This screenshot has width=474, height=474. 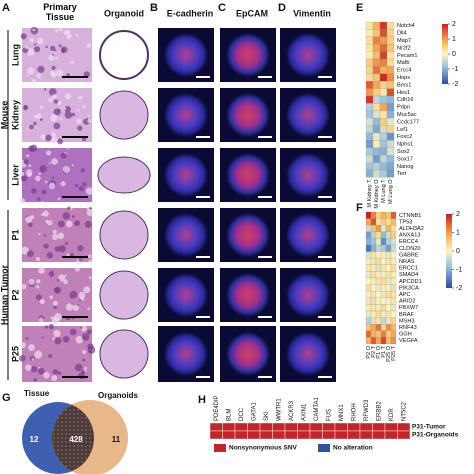 What do you see at coordinates (402, 174) in the screenshot?
I see `gene-label: Tert` at bounding box center [402, 174].